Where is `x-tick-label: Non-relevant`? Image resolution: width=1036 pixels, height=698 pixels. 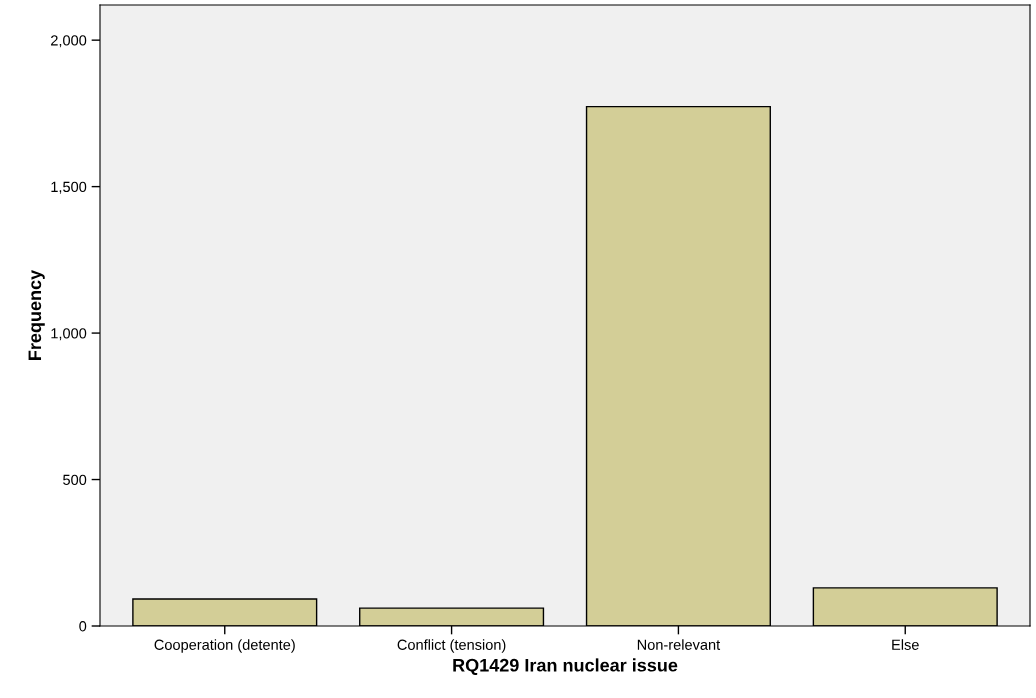 x-tick-label: Non-relevant is located at coordinates (679, 644).